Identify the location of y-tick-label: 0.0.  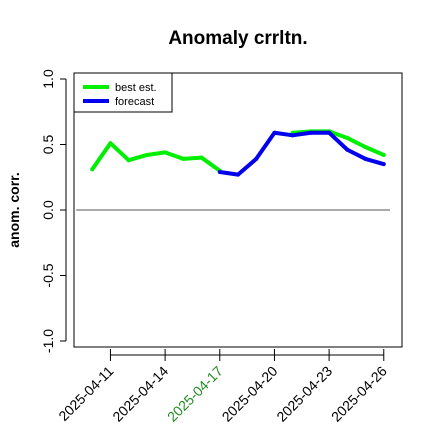
(48, 210).